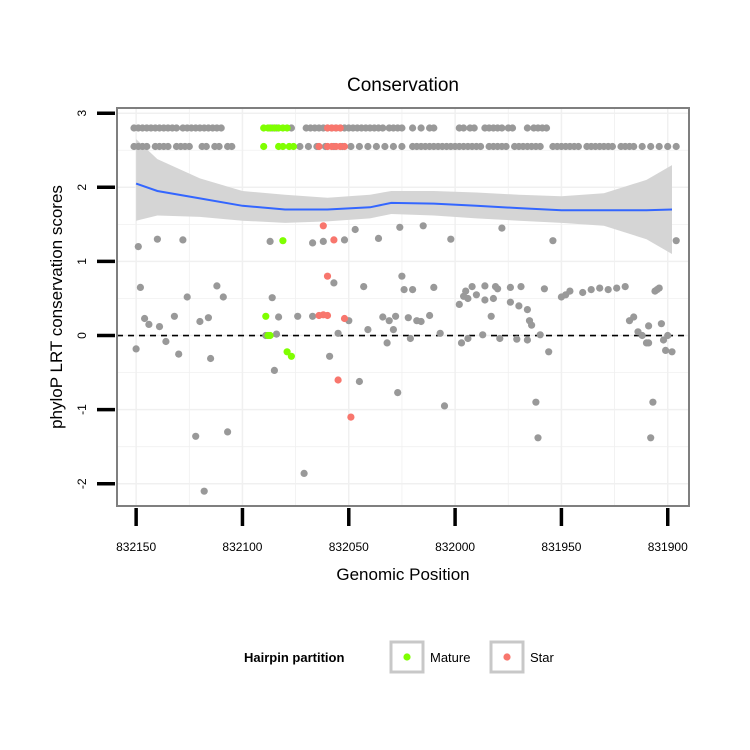  I want to click on legend: Hairpin partition Mature Star, so click(399, 657).